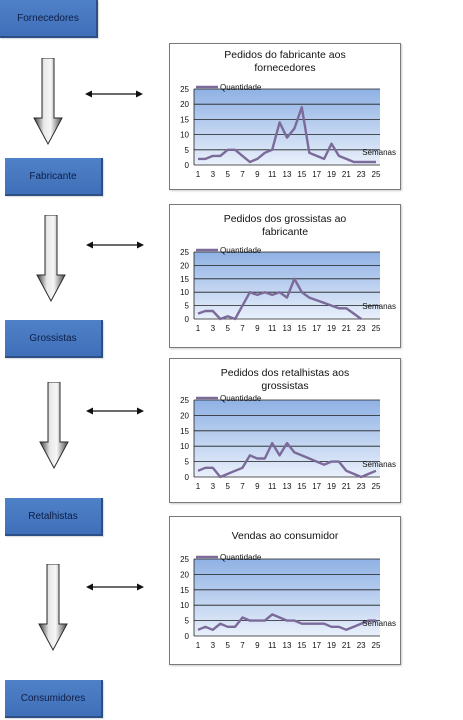 This screenshot has height=720, width=463. Describe the element at coordinates (54, 699) in the screenshot. I see `stage-consumidores: Consumidores` at that location.